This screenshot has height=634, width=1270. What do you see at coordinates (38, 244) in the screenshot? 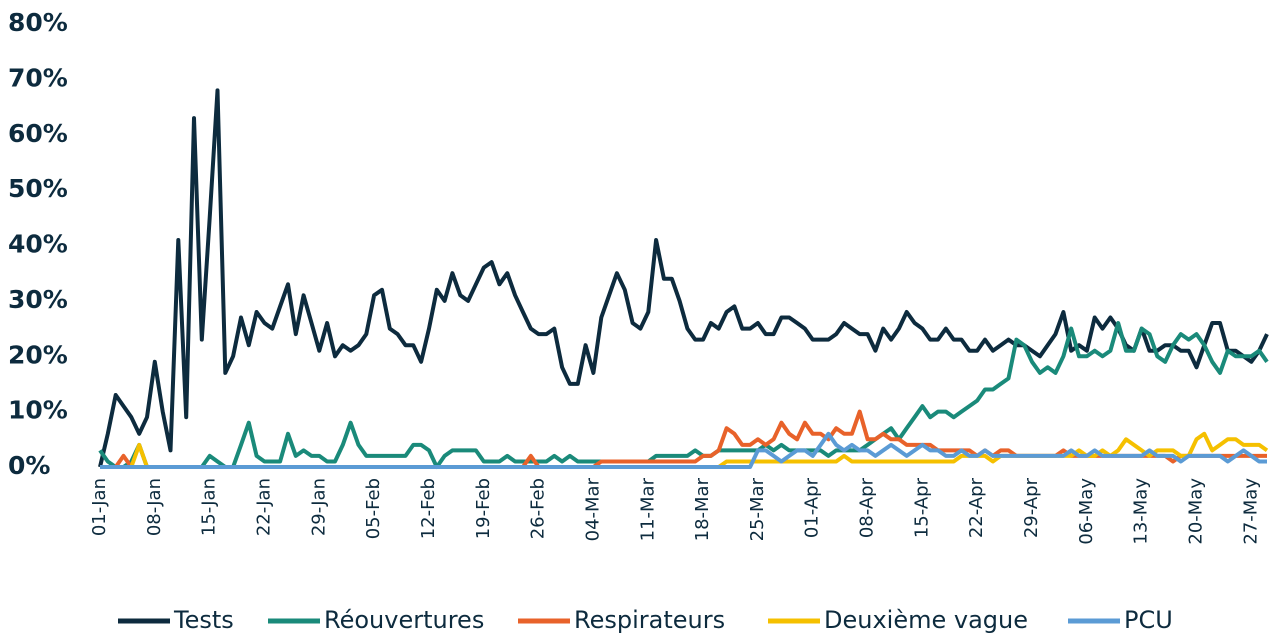
I see `y-tick-label: 40%` at bounding box center [38, 244].